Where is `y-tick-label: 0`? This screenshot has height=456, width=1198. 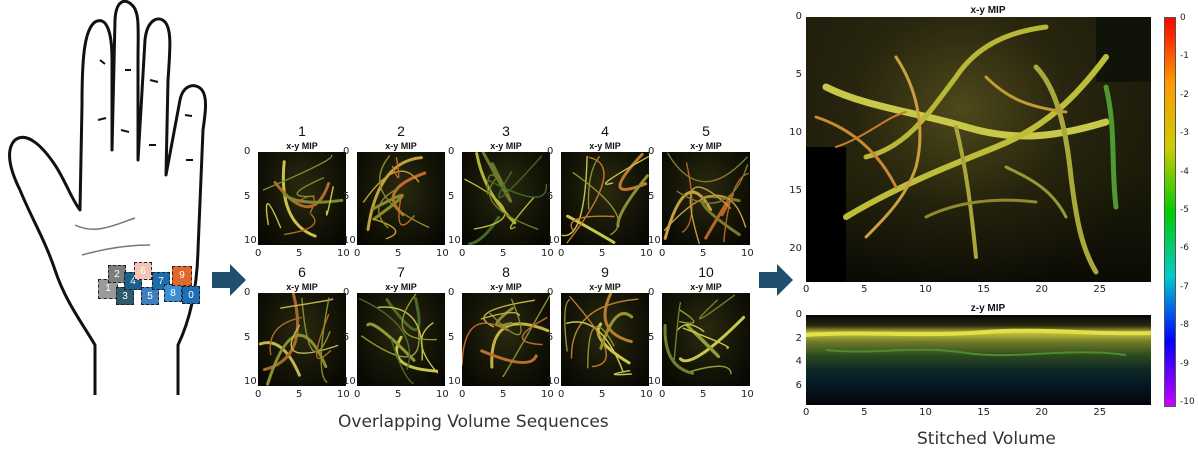 y-tick-label: 0 is located at coordinates (798, 16).